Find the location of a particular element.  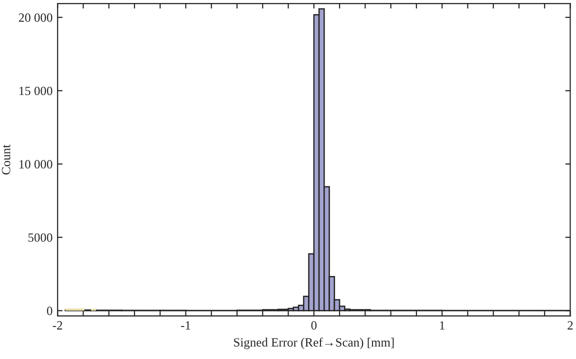

y-tick-label: 15 000 is located at coordinates (35, 91).